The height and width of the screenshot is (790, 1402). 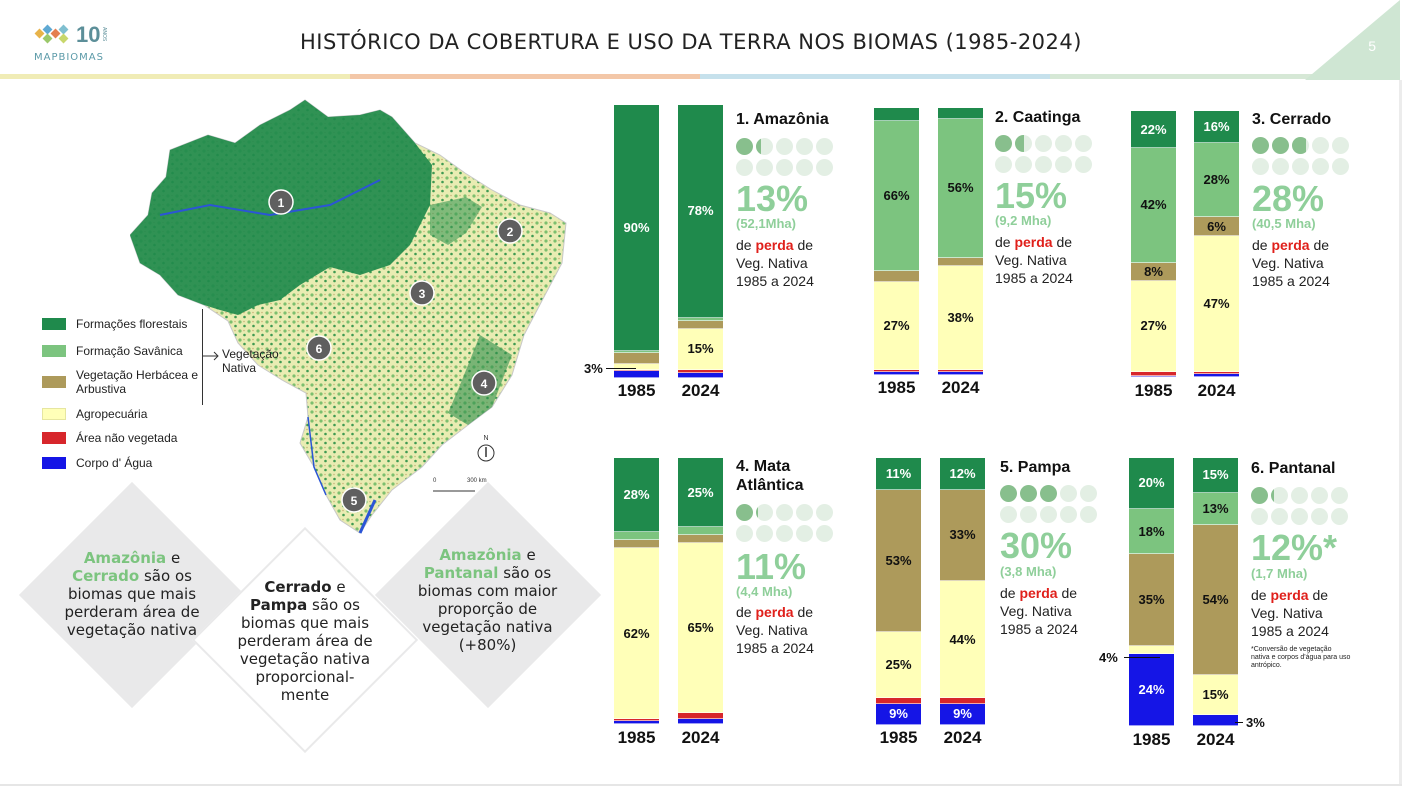 What do you see at coordinates (477, 481) in the screenshot?
I see `scale-label: 300 km` at bounding box center [477, 481].